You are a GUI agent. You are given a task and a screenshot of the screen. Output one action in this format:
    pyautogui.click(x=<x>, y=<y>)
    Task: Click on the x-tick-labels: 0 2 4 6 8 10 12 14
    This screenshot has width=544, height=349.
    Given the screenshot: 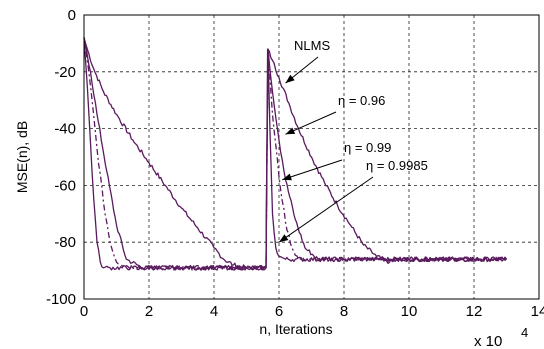 What is the action you would take?
    pyautogui.click(x=312, y=311)
    